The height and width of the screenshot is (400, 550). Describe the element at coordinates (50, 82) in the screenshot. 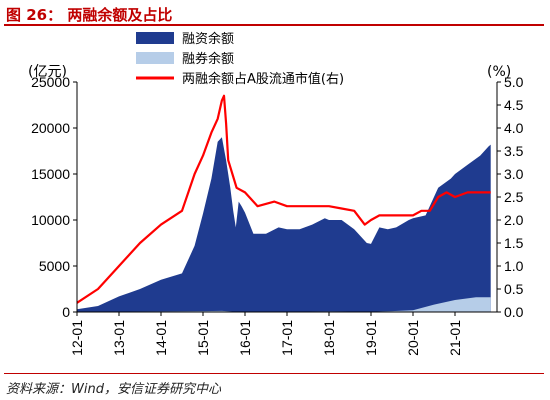

I see `left-tick-label: 25000` at that location.